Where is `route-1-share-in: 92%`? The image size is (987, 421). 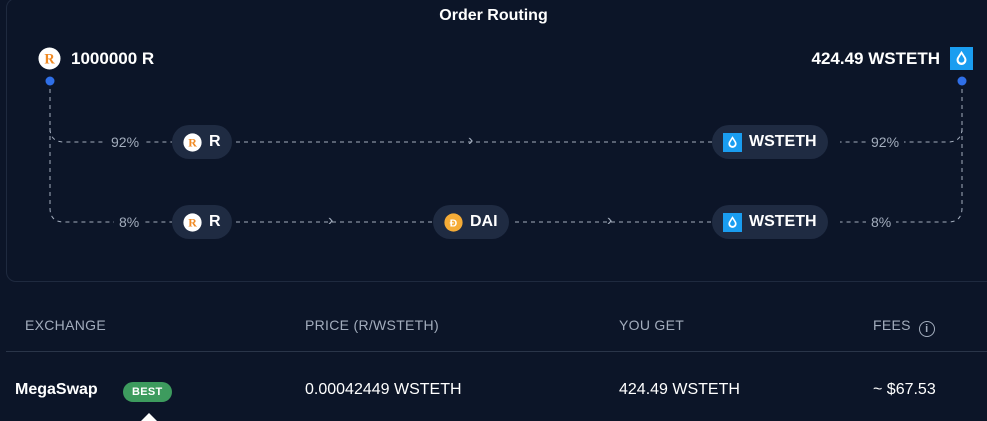 route-1-share-in: 92% is located at coordinates (125, 142).